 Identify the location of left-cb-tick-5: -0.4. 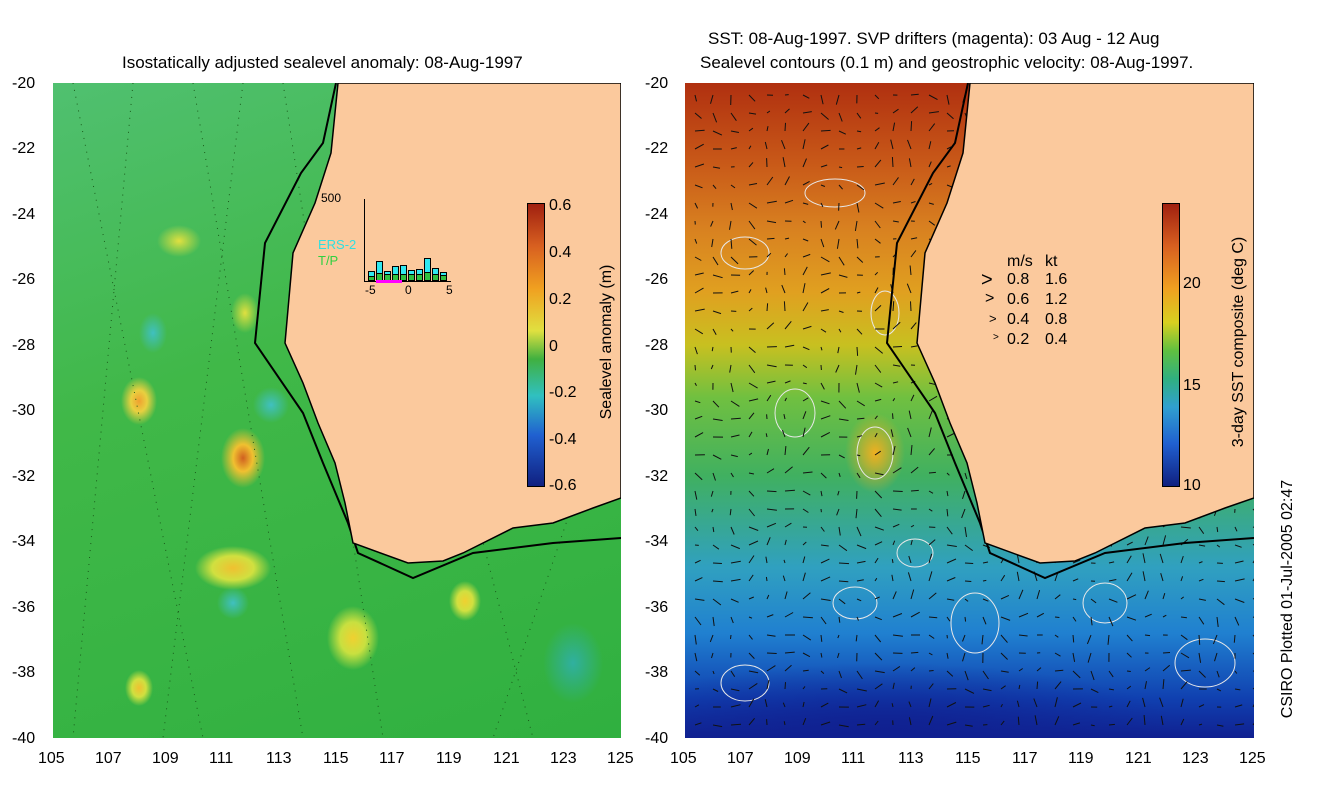
(563, 439).